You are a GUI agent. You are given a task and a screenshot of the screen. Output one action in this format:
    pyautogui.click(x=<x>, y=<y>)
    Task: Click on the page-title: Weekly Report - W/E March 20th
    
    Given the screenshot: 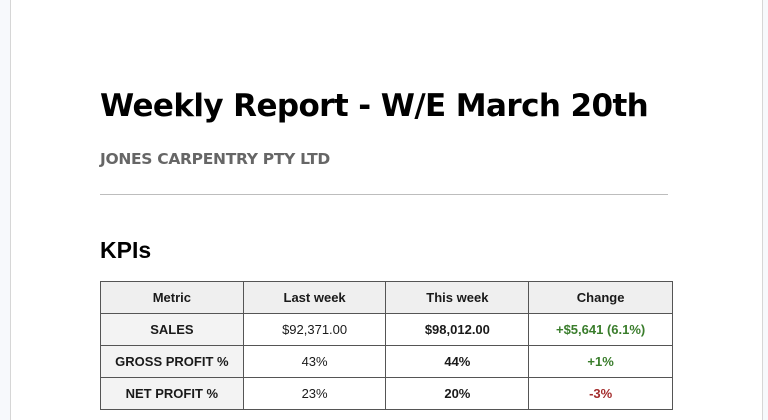 What is the action you would take?
    pyautogui.click(x=374, y=106)
    